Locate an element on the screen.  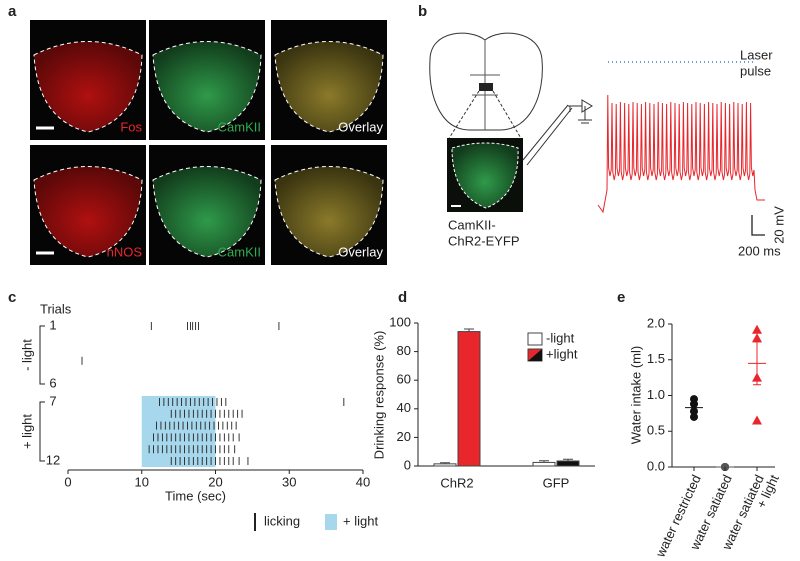
stain-label: nNOS is located at coordinates (125, 251).